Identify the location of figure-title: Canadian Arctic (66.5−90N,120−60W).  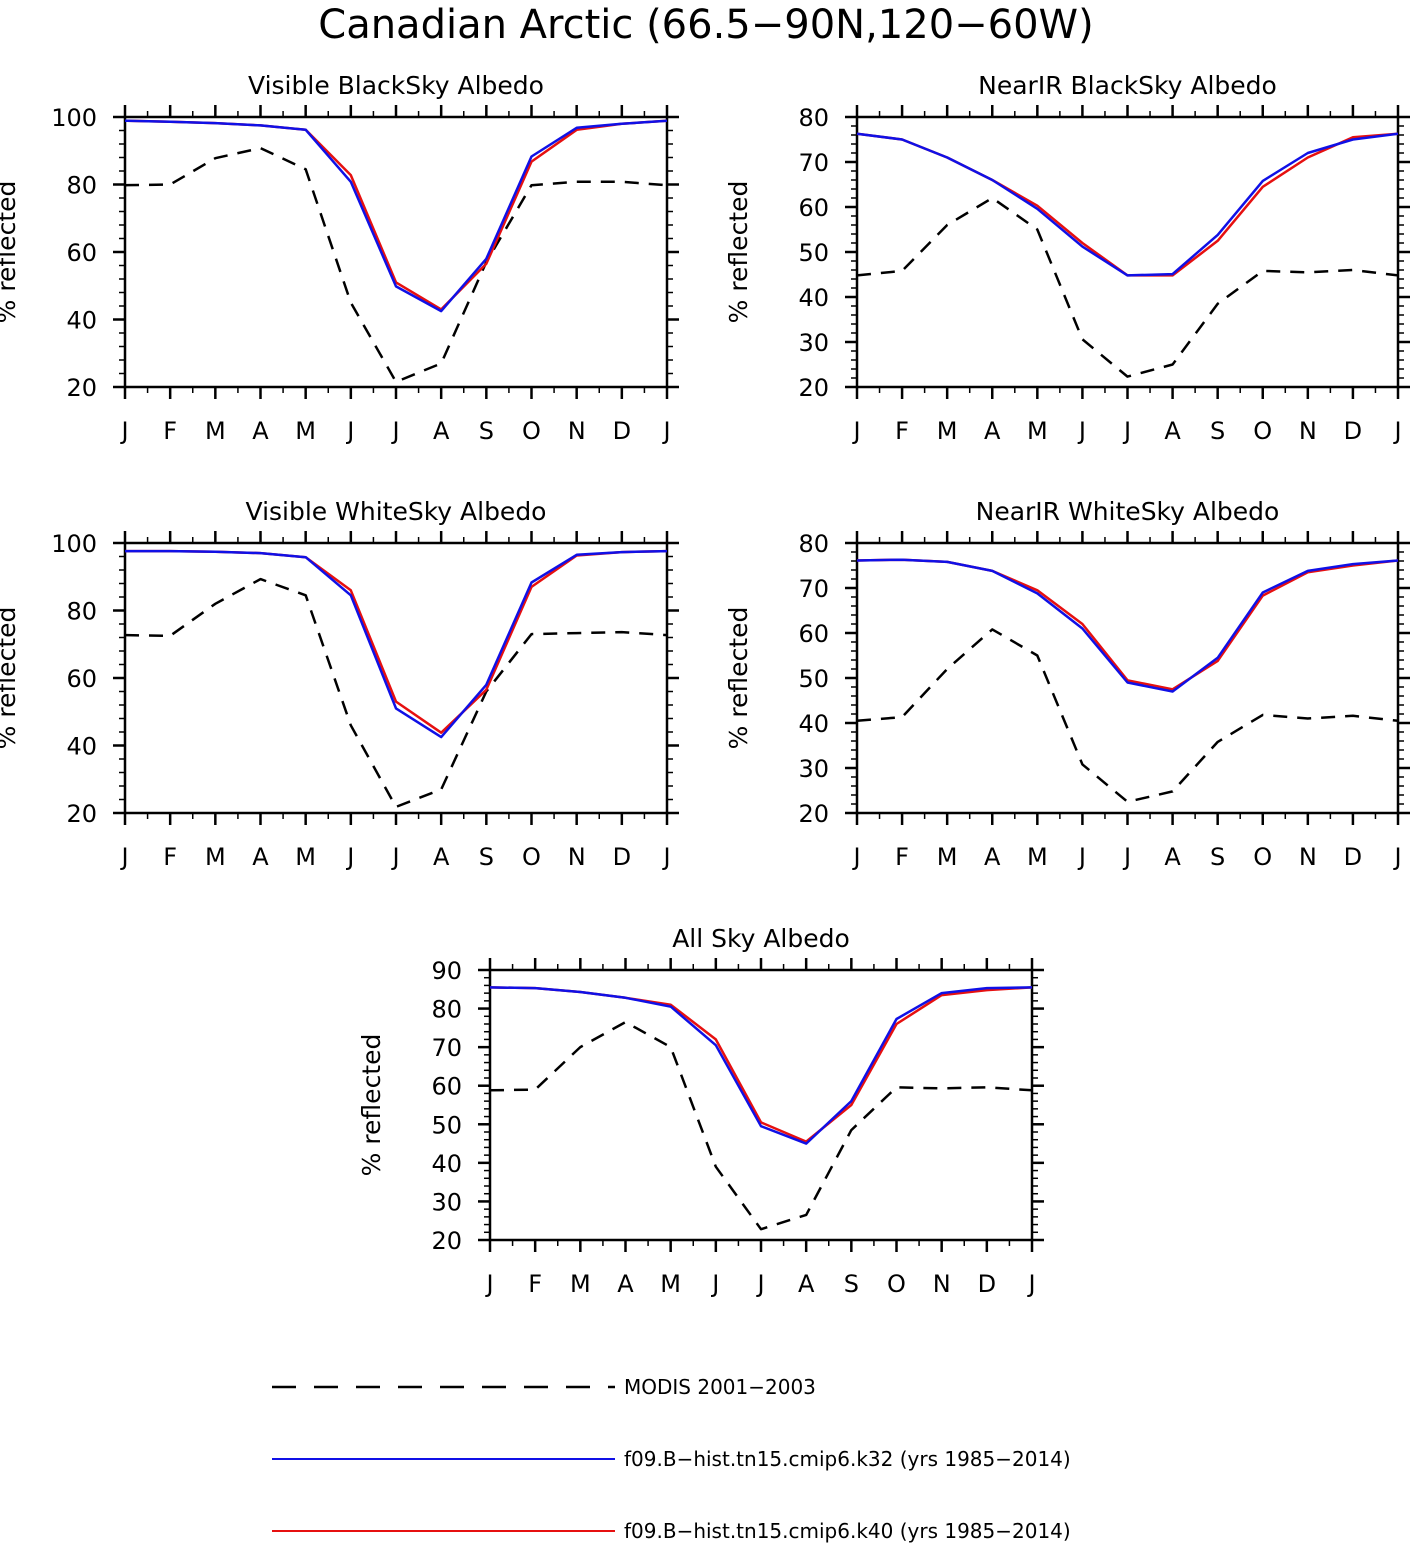
(705, 25).